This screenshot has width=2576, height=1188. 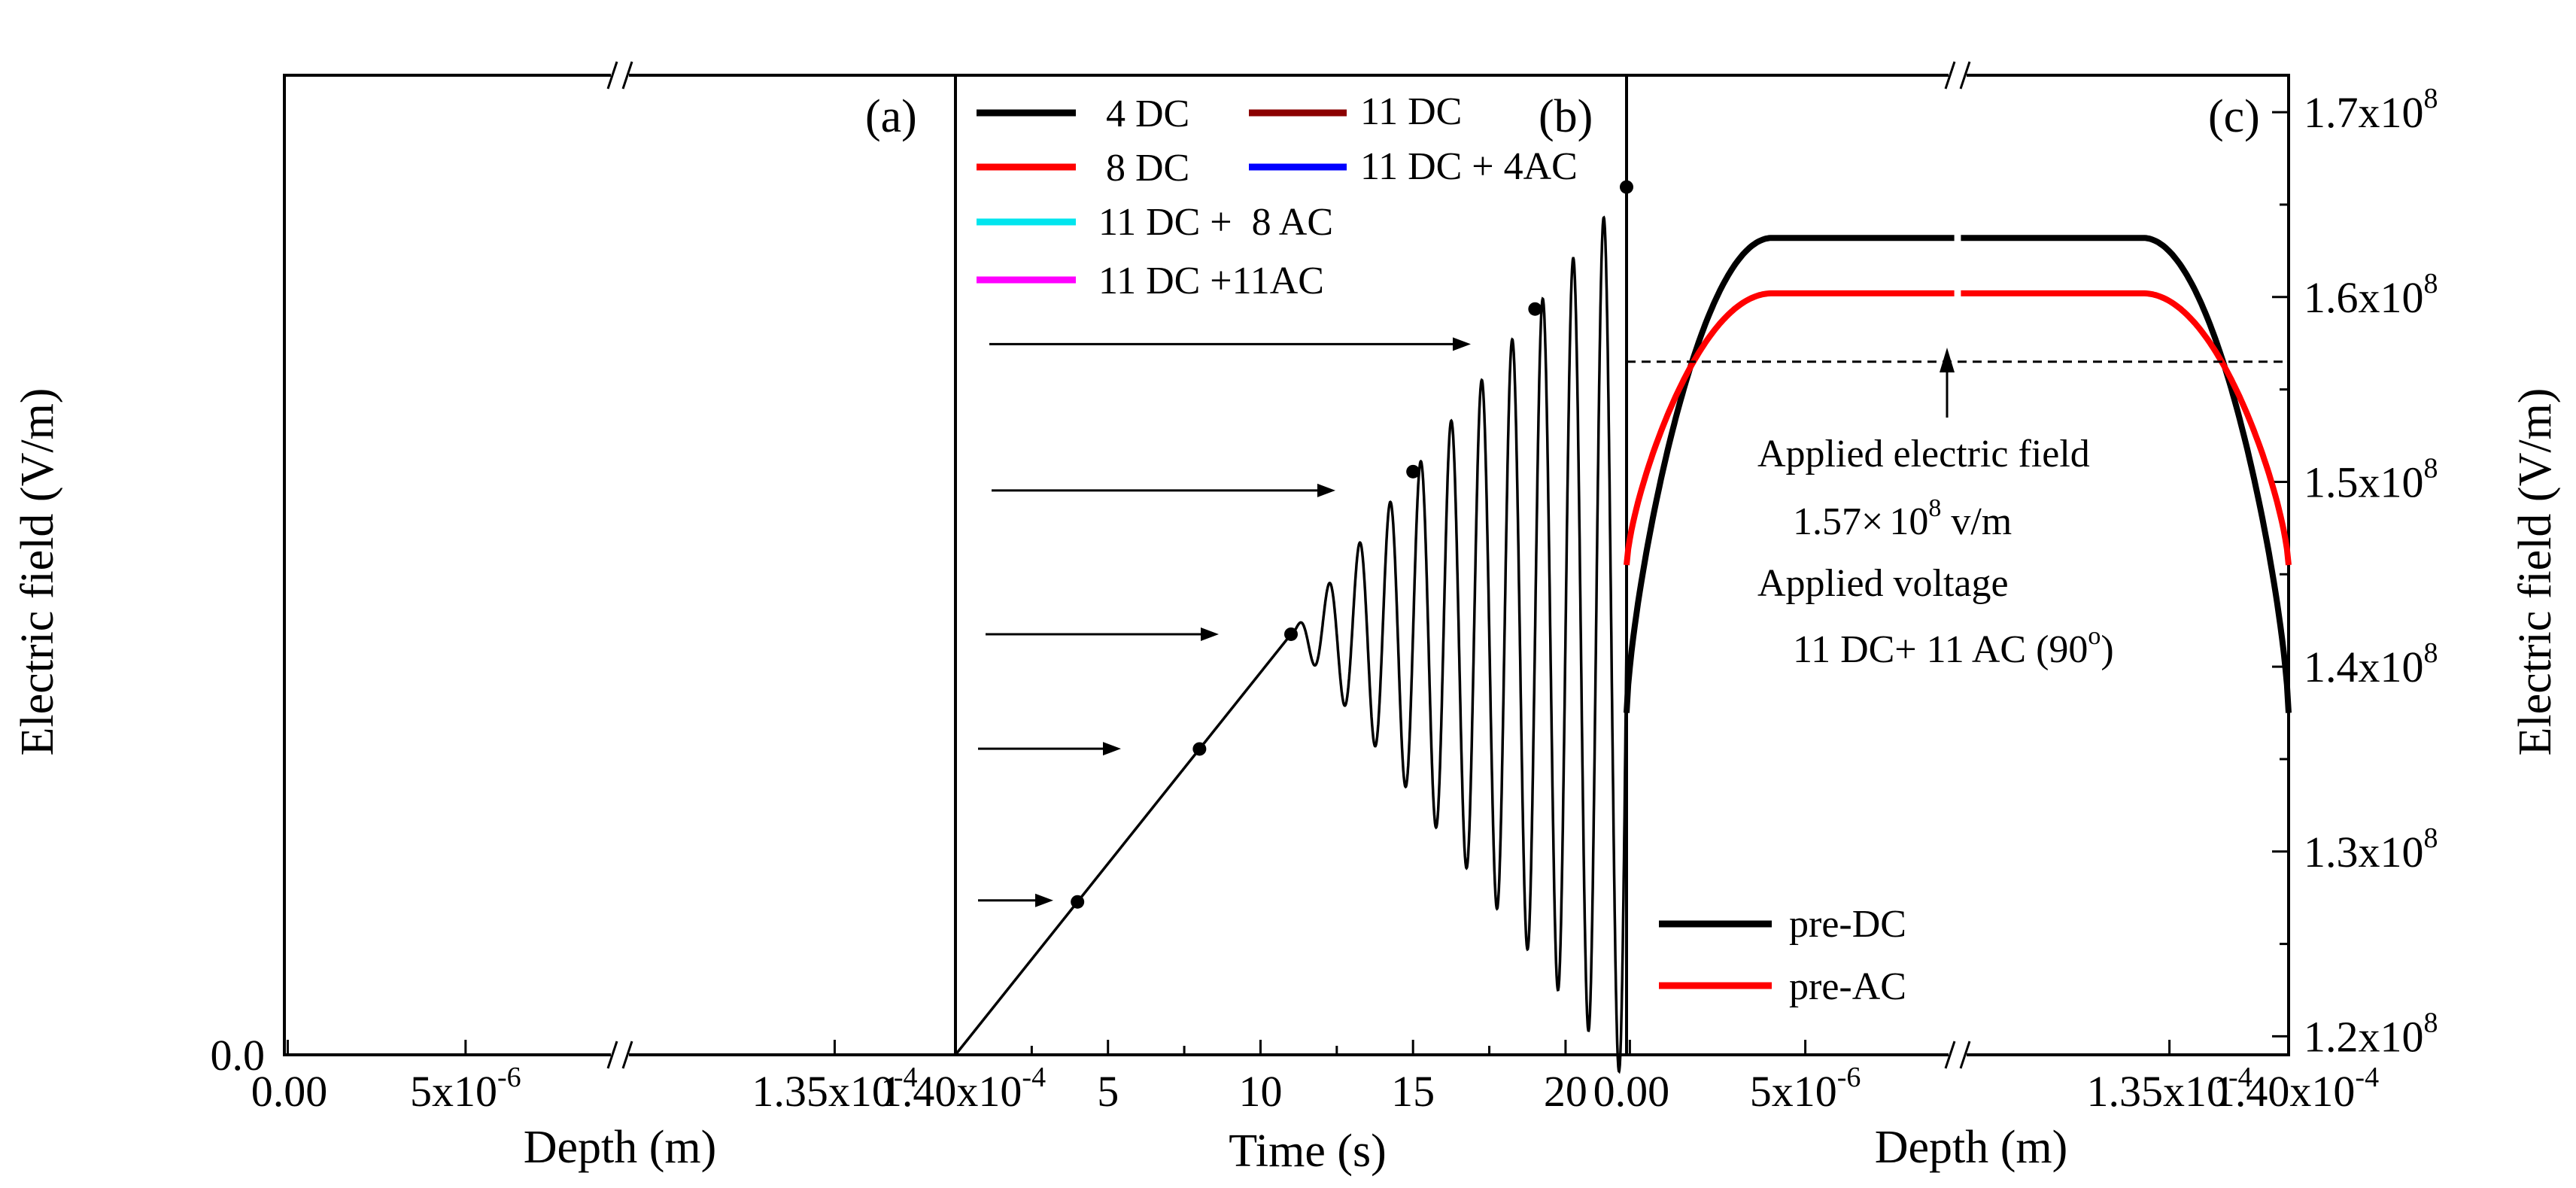 I want to click on legend-label-11dc: 11 DC, so click(x=1411, y=112).